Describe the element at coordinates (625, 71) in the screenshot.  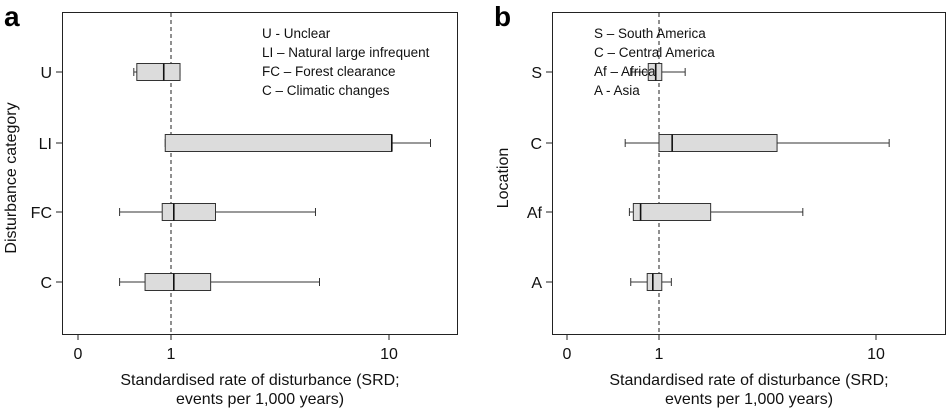
I see `panel-b-legend-entry: Af – Africa` at that location.